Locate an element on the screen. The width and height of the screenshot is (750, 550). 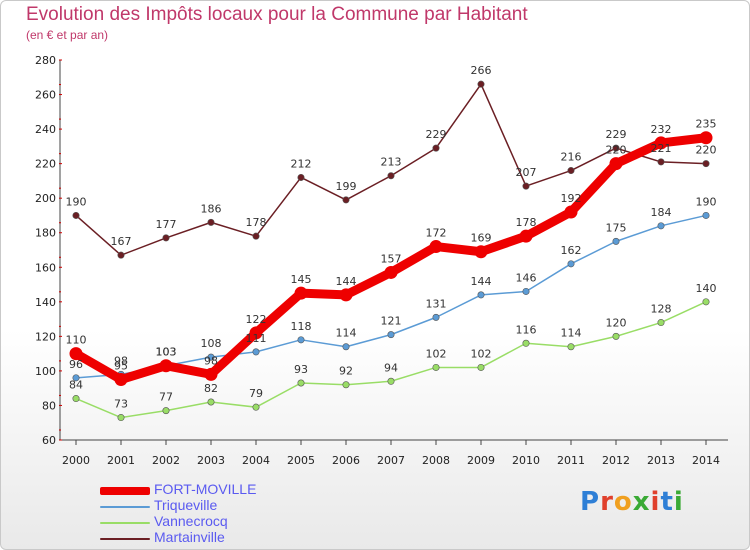
data-label: 82 is located at coordinates (211, 388).